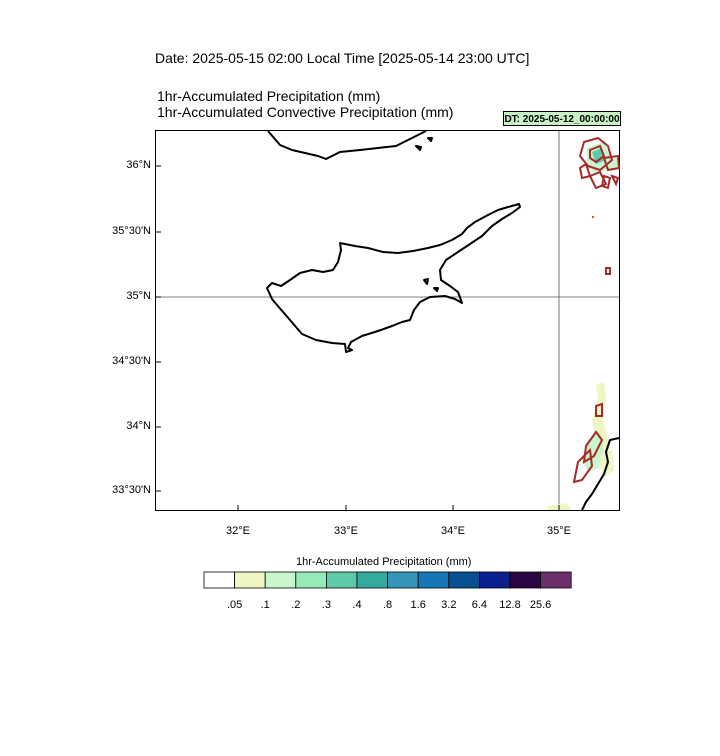 This screenshot has width=720, height=756. Describe the element at coordinates (449, 605) in the screenshot. I see `legend-value: 3.2` at that location.